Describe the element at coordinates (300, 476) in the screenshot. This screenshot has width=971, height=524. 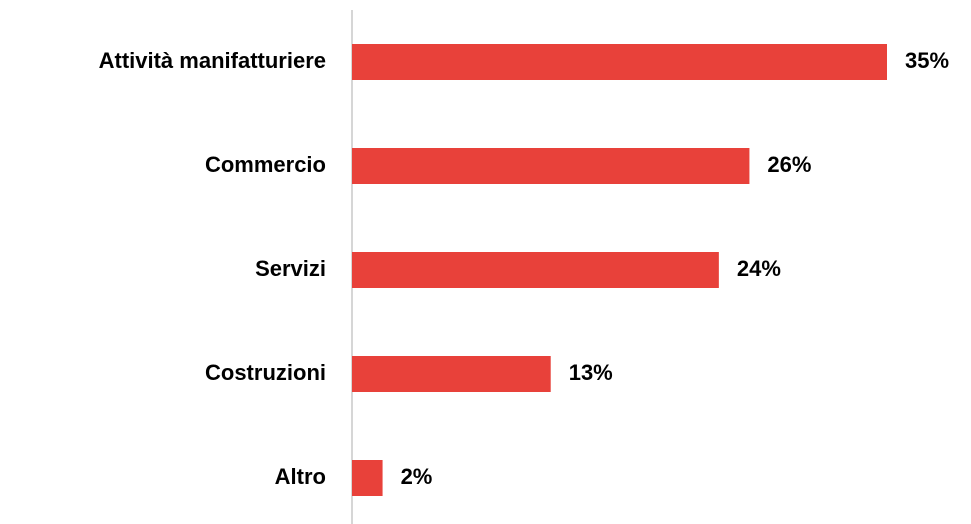
I see `category-label: Altro` at that location.